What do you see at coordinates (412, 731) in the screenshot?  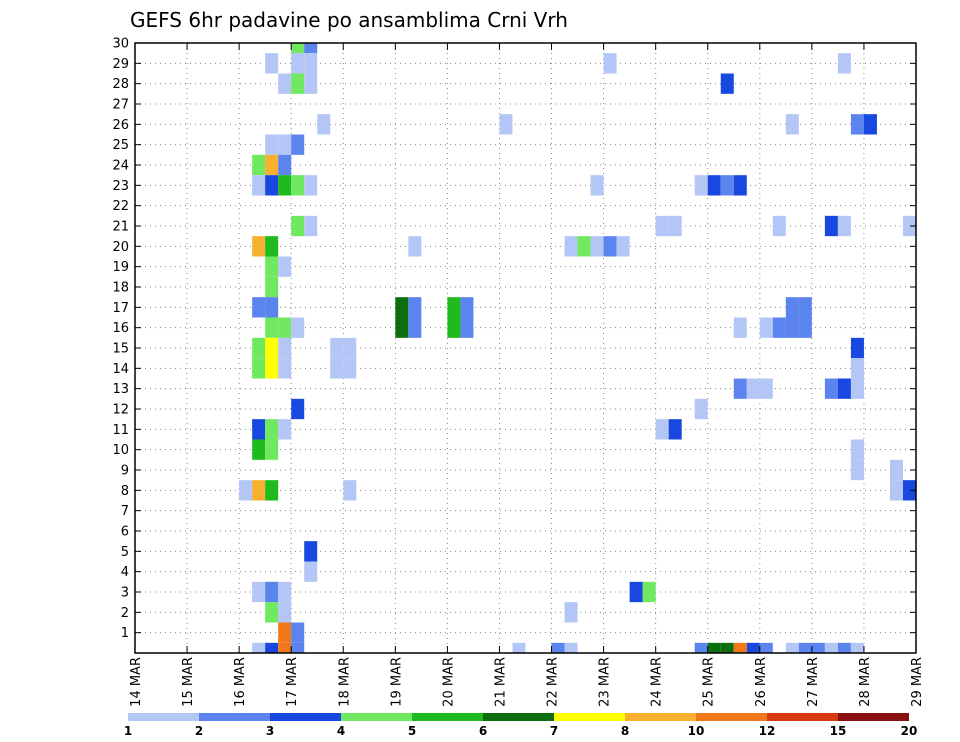 I see `colorbar-label: 5` at bounding box center [412, 731].